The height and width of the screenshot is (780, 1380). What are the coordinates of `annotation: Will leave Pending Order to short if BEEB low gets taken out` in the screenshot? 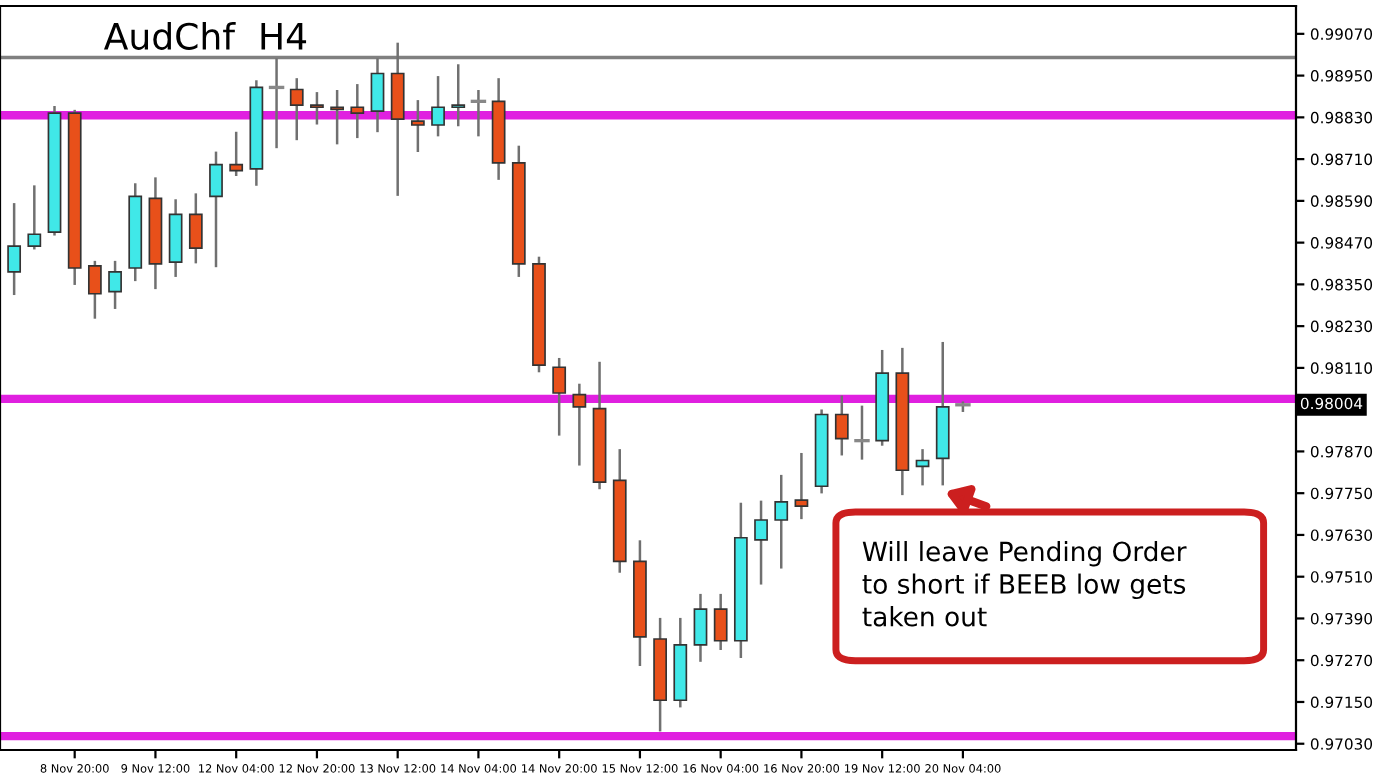 It's located at (1024, 583).